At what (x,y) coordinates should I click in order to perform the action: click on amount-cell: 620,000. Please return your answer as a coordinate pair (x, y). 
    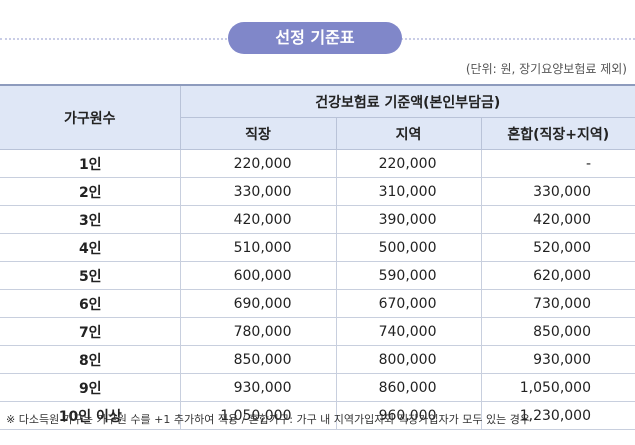
    Looking at the image, I should click on (558, 275).